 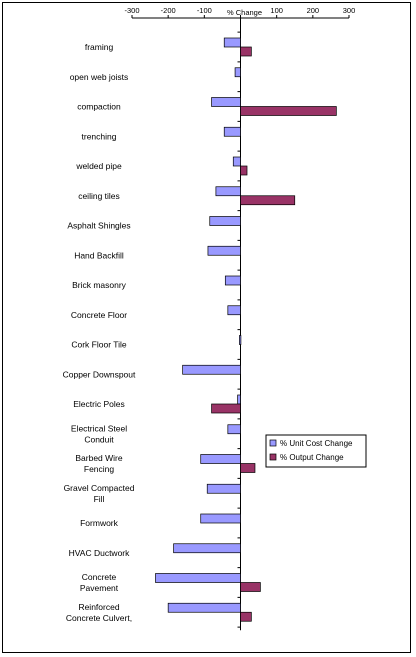 What do you see at coordinates (244, 12) in the screenshot?
I see `chart-title: % Change` at bounding box center [244, 12].